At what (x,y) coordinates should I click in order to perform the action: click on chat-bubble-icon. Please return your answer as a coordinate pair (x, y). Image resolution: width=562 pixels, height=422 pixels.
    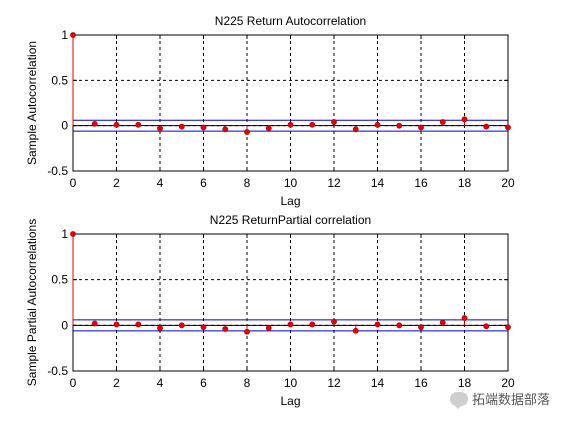
    Looking at the image, I should click on (458, 400).